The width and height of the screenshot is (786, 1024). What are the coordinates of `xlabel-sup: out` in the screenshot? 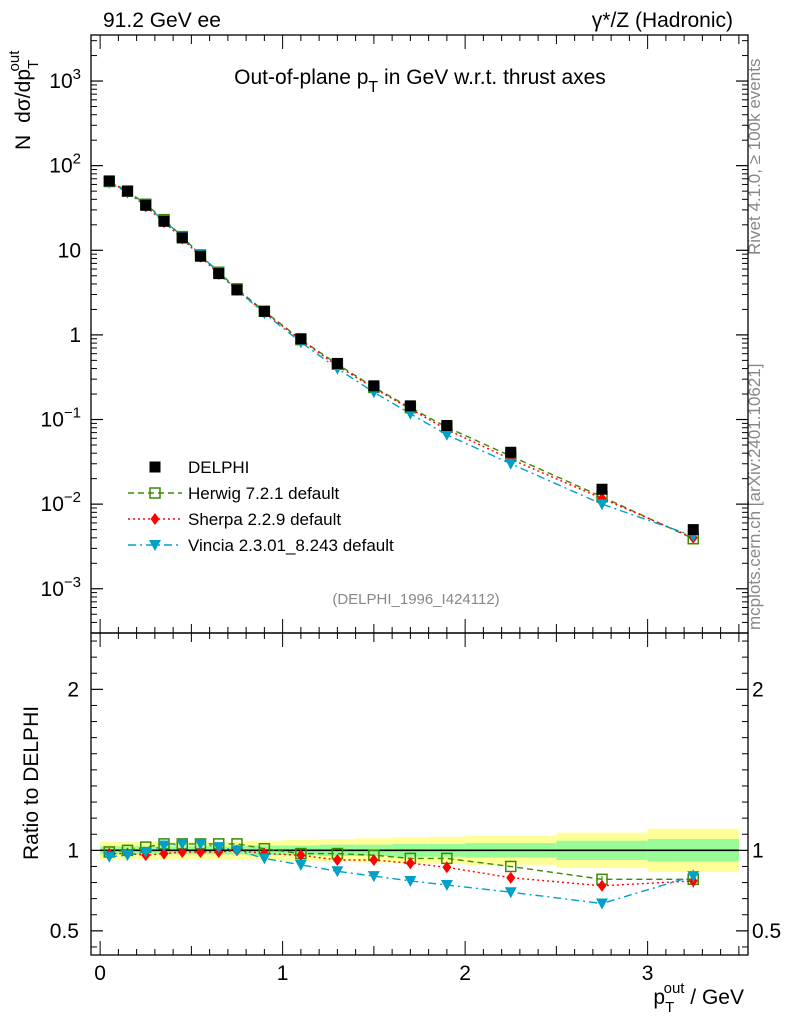 It's located at (675, 988).